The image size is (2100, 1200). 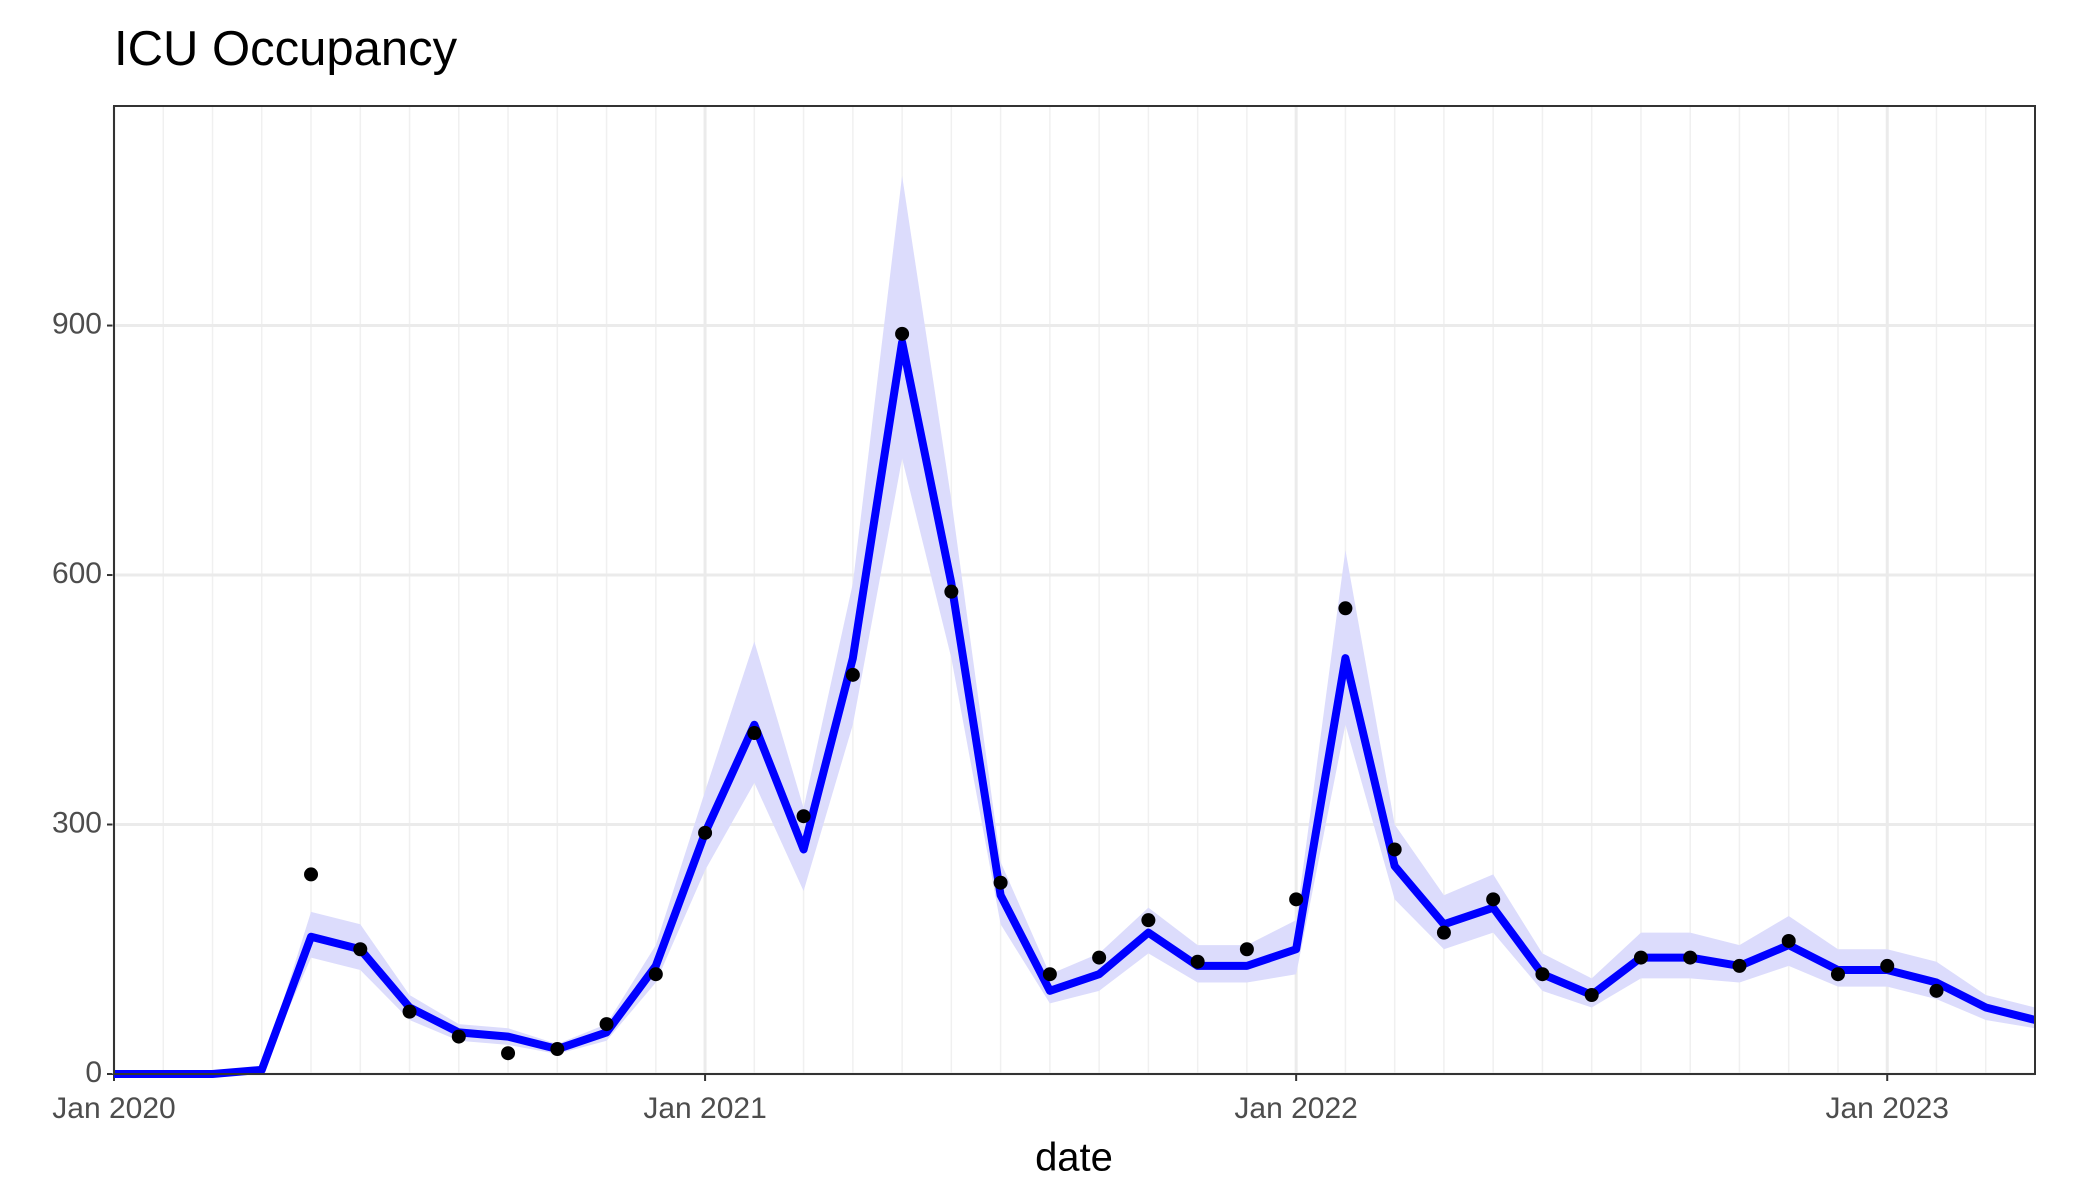 What do you see at coordinates (1295, 1108) in the screenshot?
I see `x-tick-label: Jan 2022` at bounding box center [1295, 1108].